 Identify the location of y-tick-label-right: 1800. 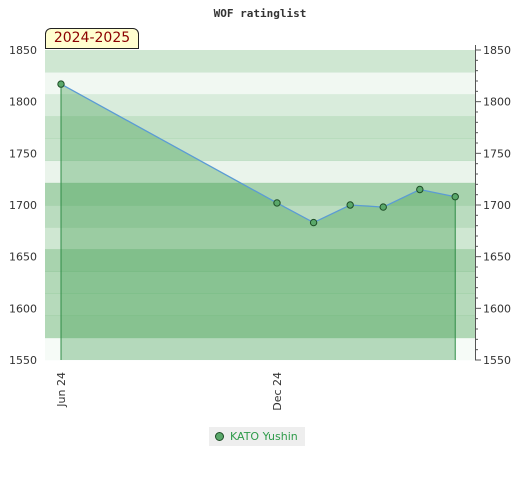
(497, 102).